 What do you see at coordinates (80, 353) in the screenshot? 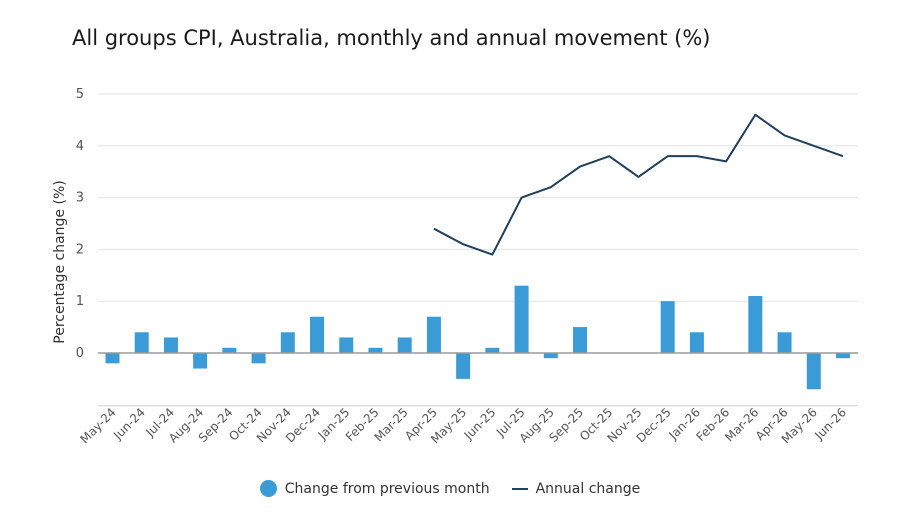
I see `y-tick-label: 0` at bounding box center [80, 353].